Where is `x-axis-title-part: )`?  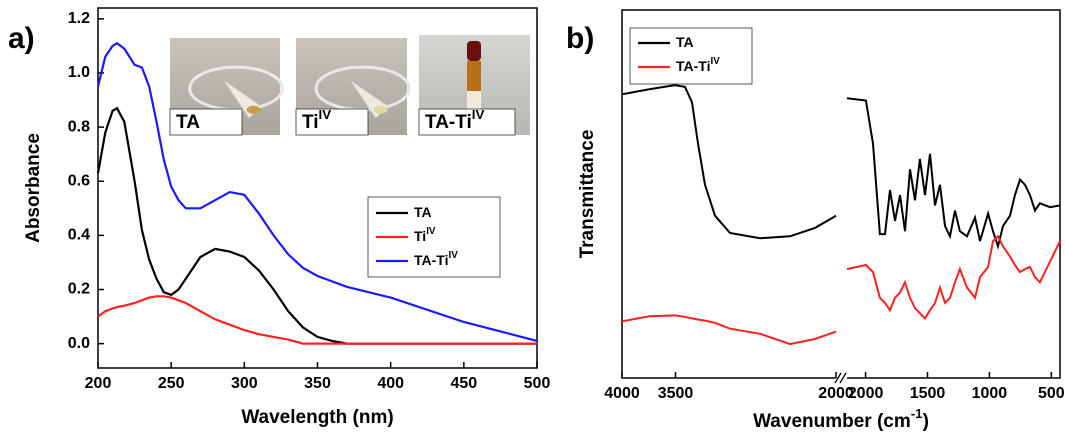
x-axis-title-part: ) is located at coordinates (926, 421).